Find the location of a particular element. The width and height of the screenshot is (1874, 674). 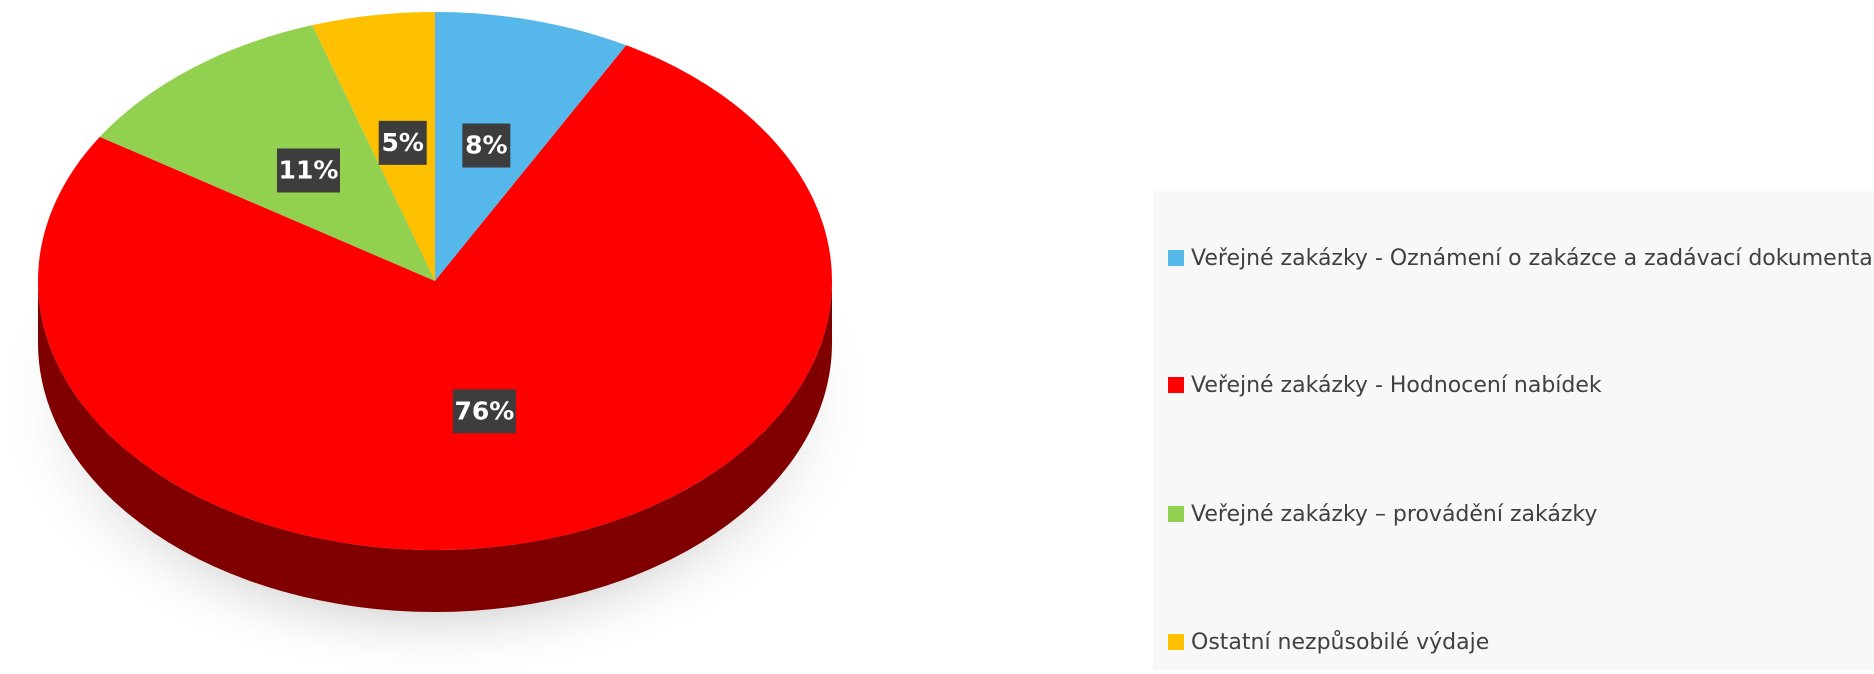

data-label: 5% is located at coordinates (402, 142).